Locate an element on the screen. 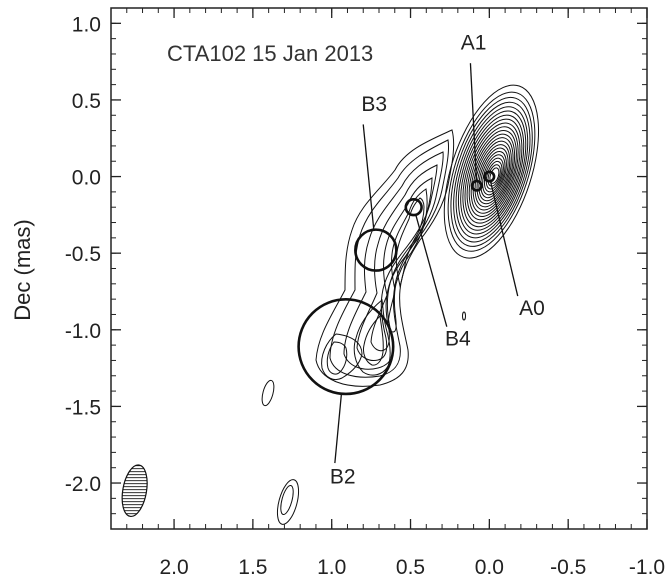  component-b2-circle is located at coordinates (346, 347).